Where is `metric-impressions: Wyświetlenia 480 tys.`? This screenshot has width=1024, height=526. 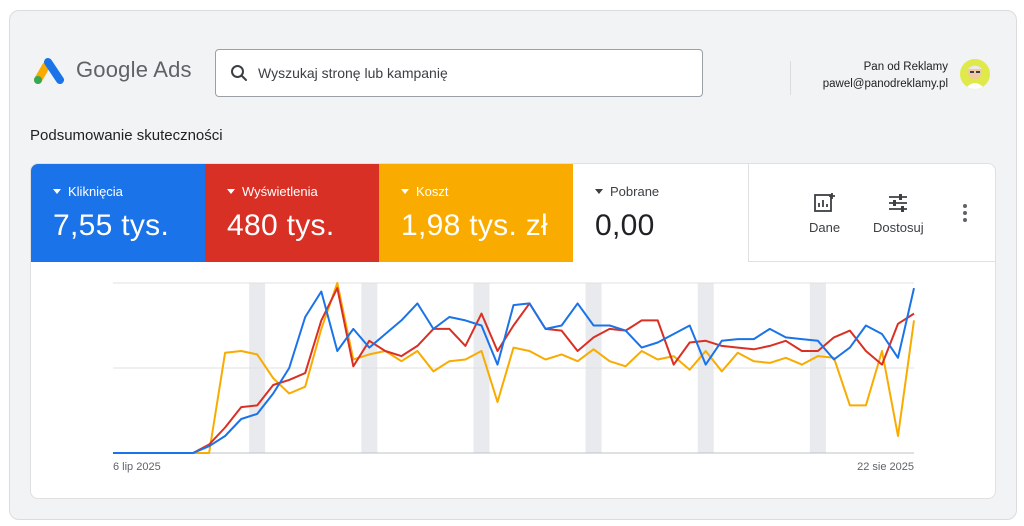
metric-impressions: Wyświetlenia 480 tys. is located at coordinates (292, 213).